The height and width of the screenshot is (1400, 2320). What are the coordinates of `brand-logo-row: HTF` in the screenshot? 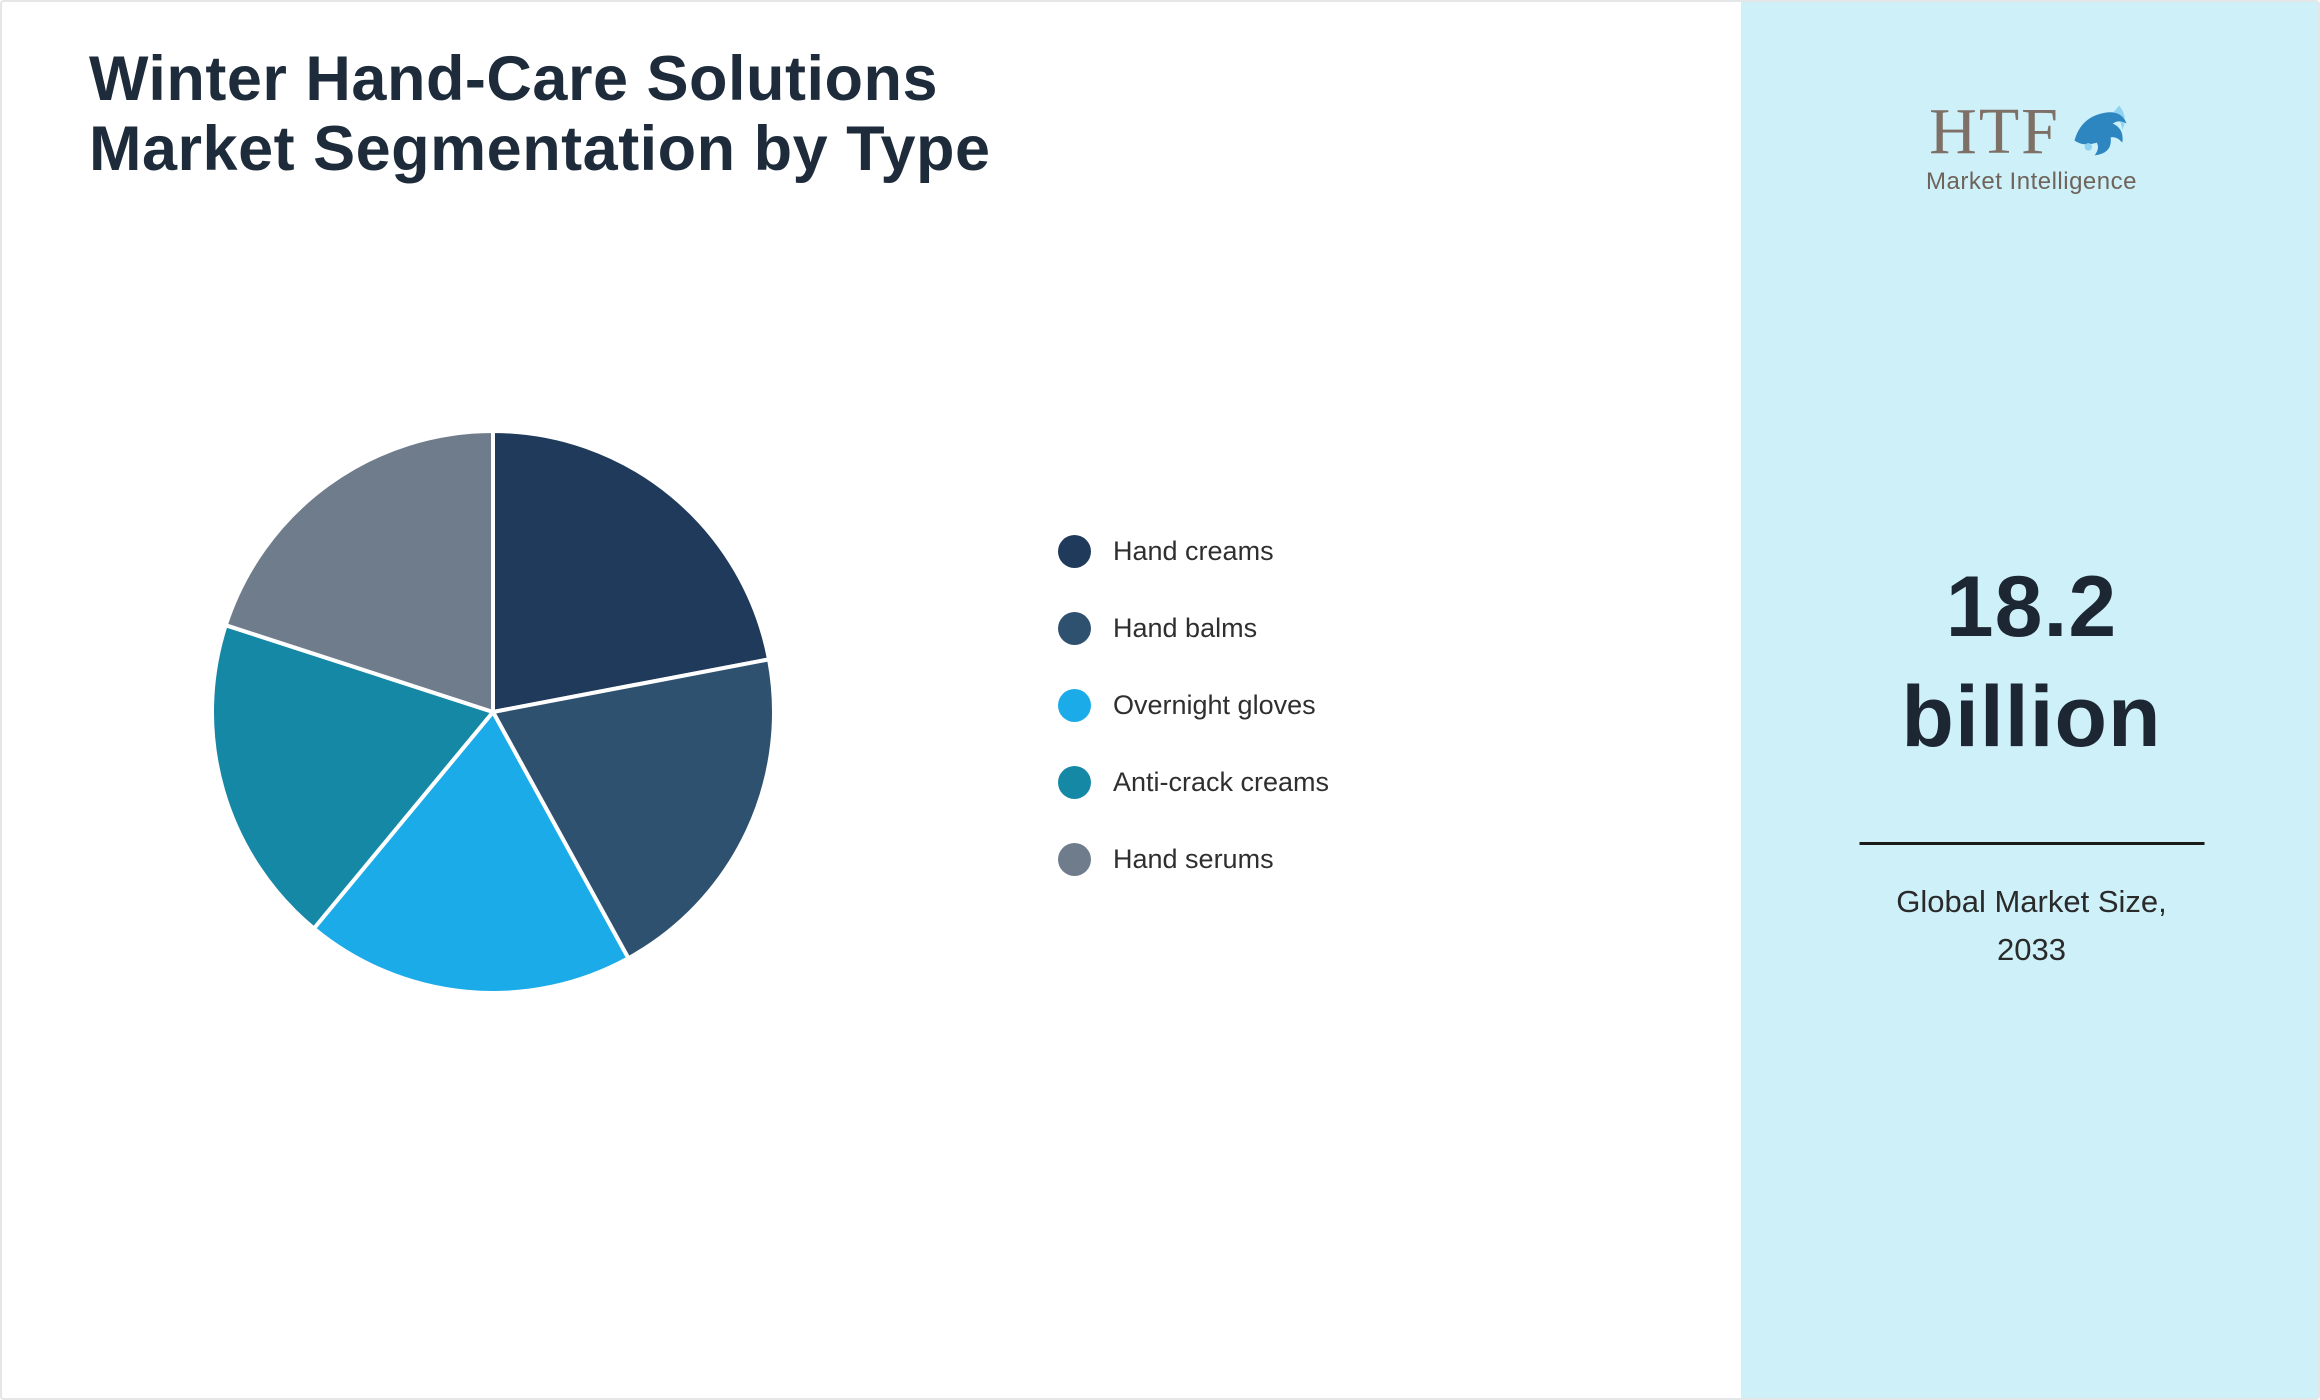 It's located at (2031, 132).